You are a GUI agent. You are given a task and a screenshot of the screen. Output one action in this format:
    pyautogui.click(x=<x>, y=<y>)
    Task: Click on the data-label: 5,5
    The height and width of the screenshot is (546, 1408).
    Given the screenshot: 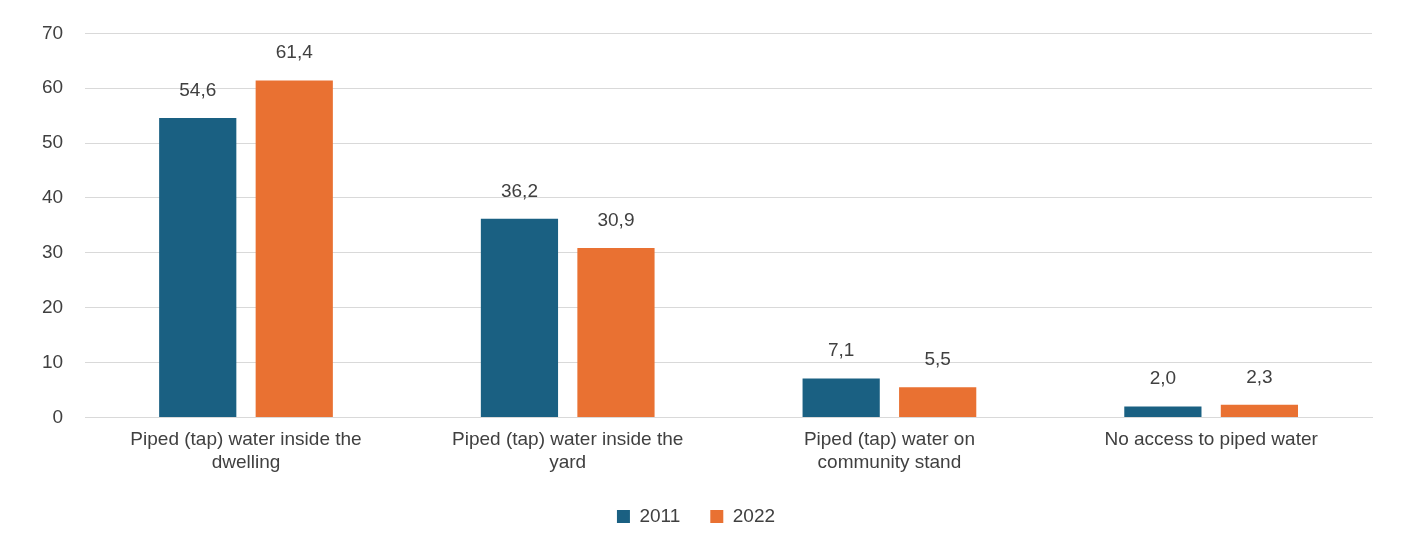 What is the action you would take?
    pyautogui.click(x=937, y=358)
    